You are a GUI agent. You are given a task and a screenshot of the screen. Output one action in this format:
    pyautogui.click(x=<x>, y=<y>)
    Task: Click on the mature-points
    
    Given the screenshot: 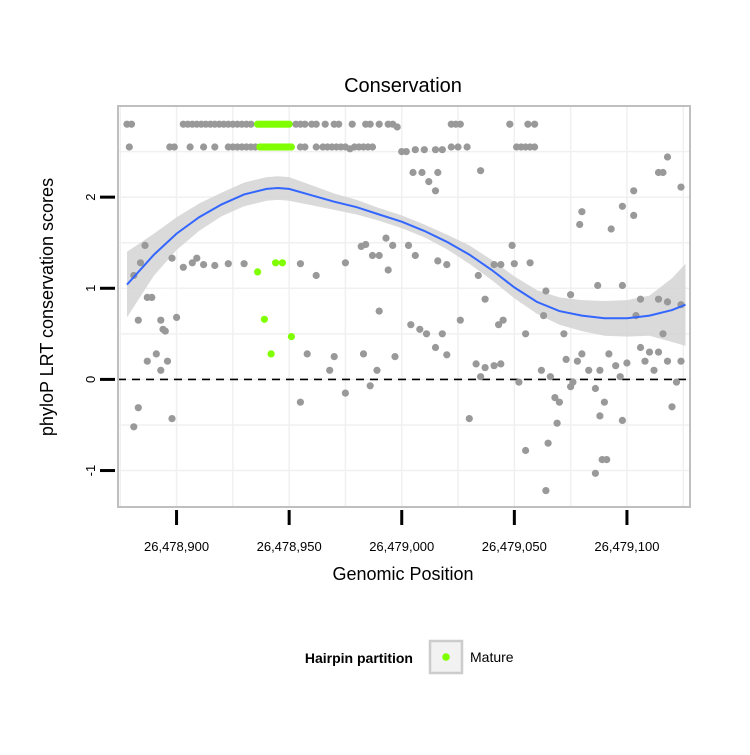 What is the action you would take?
    pyautogui.click(x=274, y=239)
    